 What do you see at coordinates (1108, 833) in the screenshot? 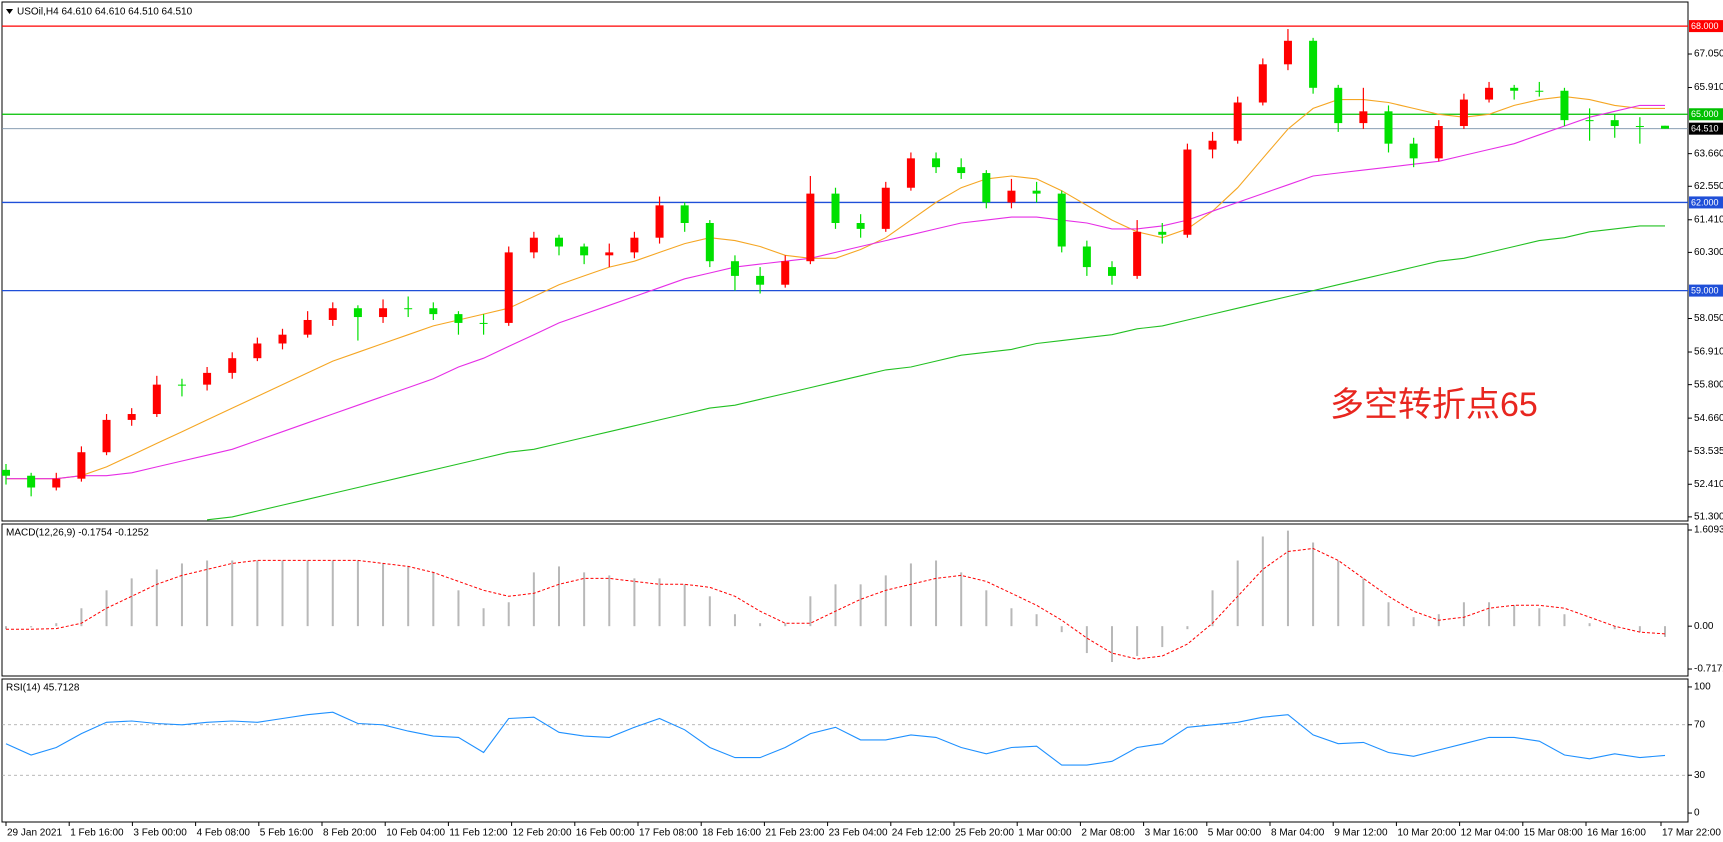
I see `x-tick-label: 2 Mar 08:00` at bounding box center [1108, 833].